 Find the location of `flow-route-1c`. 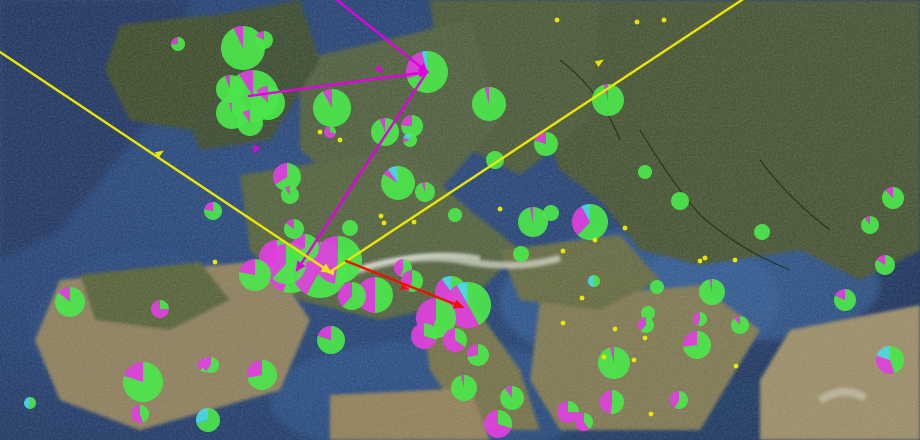

flow-route-1c is located at coordinates (362, 171).